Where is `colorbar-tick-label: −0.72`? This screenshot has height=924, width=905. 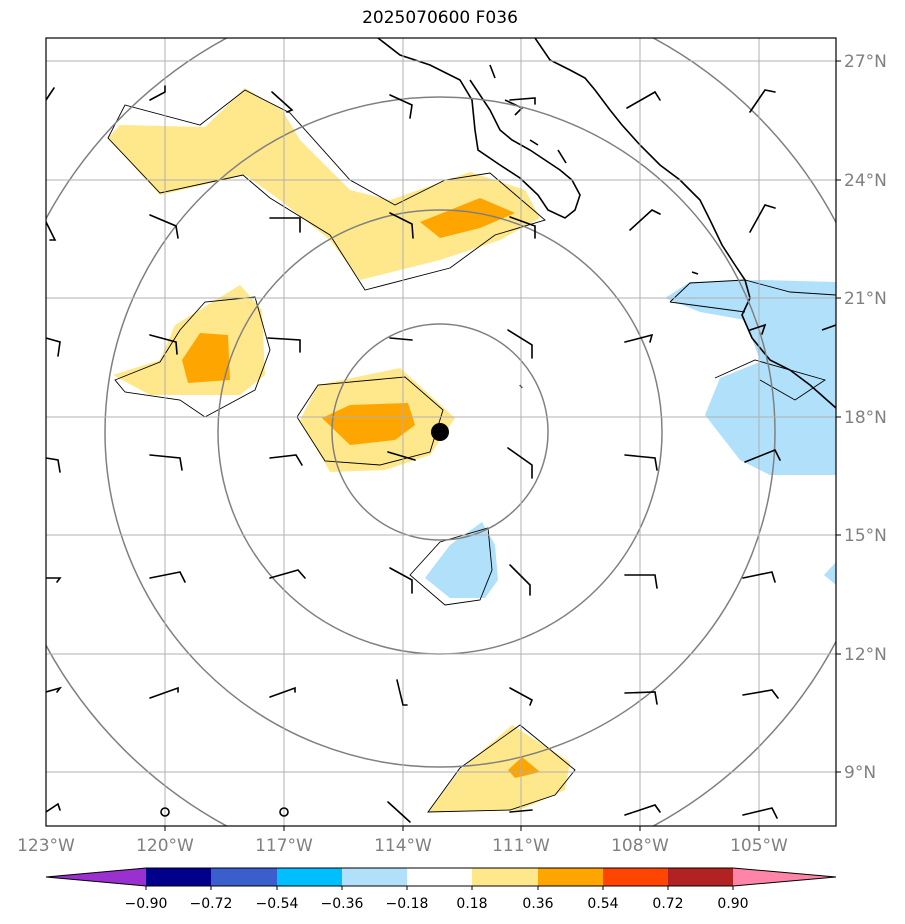
colorbar-tick-label: −0.72 is located at coordinates (211, 904).